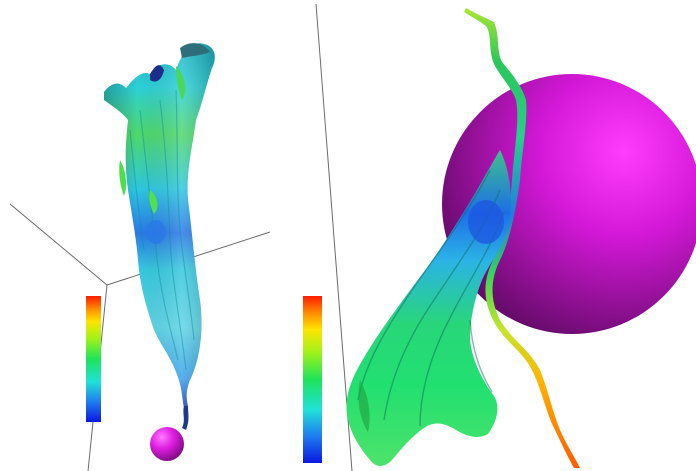 The height and width of the screenshot is (471, 696). Describe the element at coordinates (159, 236) in the screenshot. I see `ribbon-surface-left` at that location.